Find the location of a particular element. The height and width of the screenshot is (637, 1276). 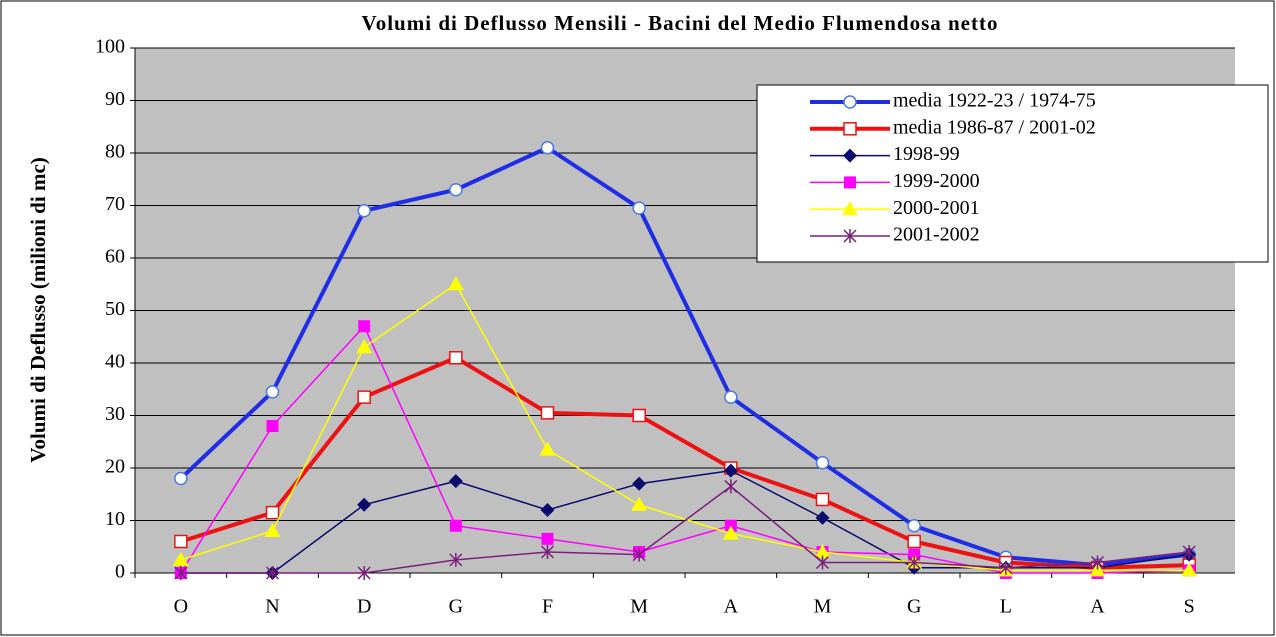

y-tick-label: 40 is located at coordinates (115, 362).